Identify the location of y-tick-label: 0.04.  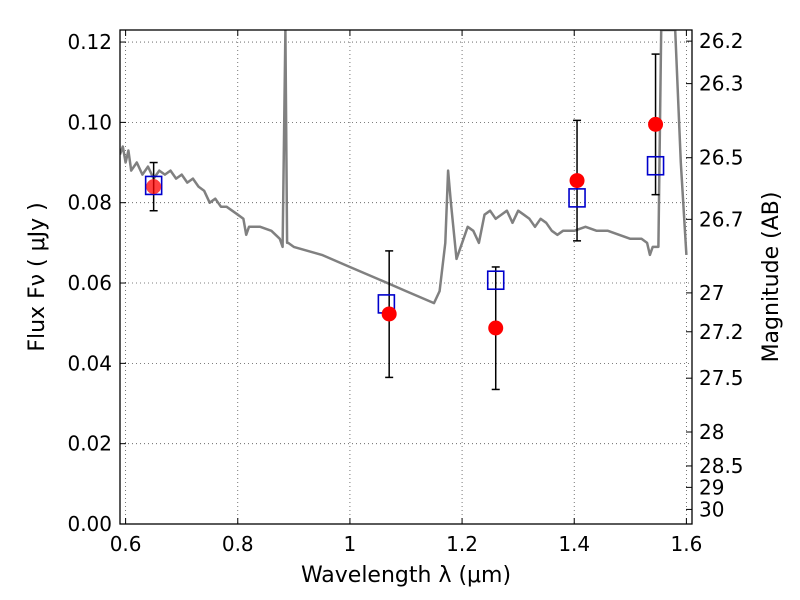
(89, 363).